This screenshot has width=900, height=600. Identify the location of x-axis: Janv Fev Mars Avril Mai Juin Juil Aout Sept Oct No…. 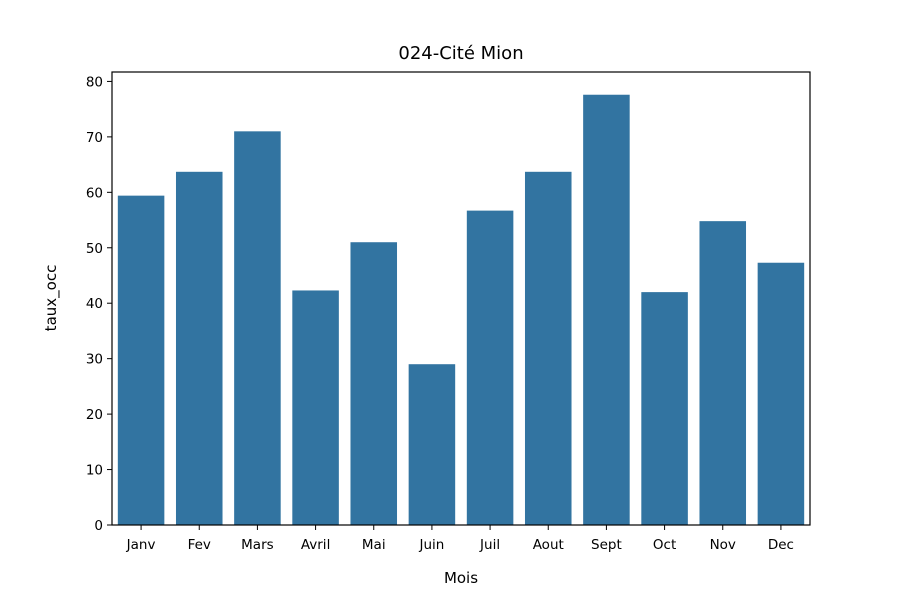
(460, 539).